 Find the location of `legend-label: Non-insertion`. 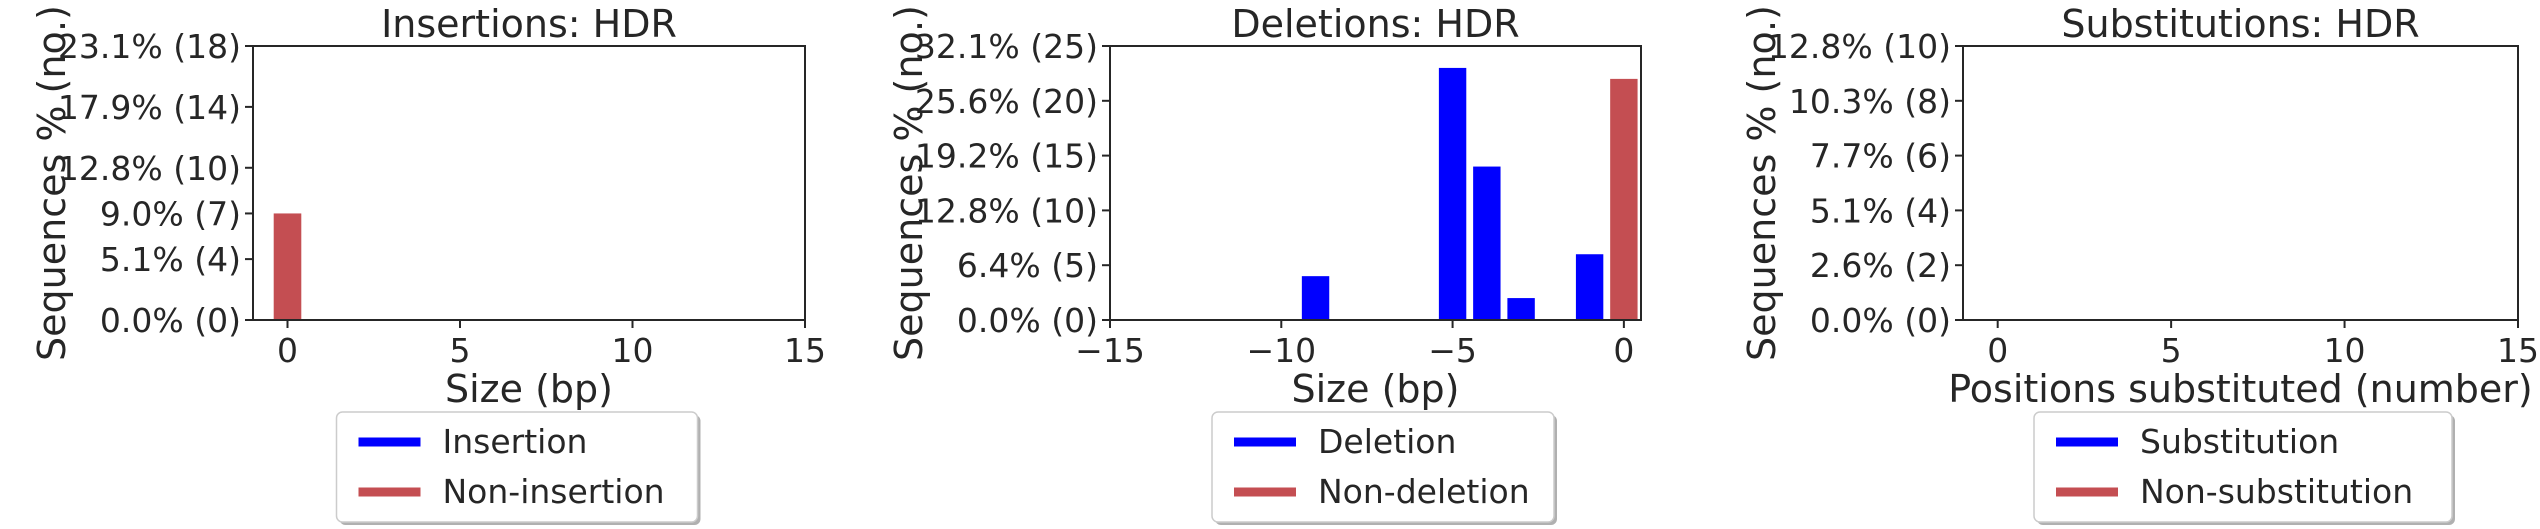

legend-label: Non-insertion is located at coordinates (554, 491).